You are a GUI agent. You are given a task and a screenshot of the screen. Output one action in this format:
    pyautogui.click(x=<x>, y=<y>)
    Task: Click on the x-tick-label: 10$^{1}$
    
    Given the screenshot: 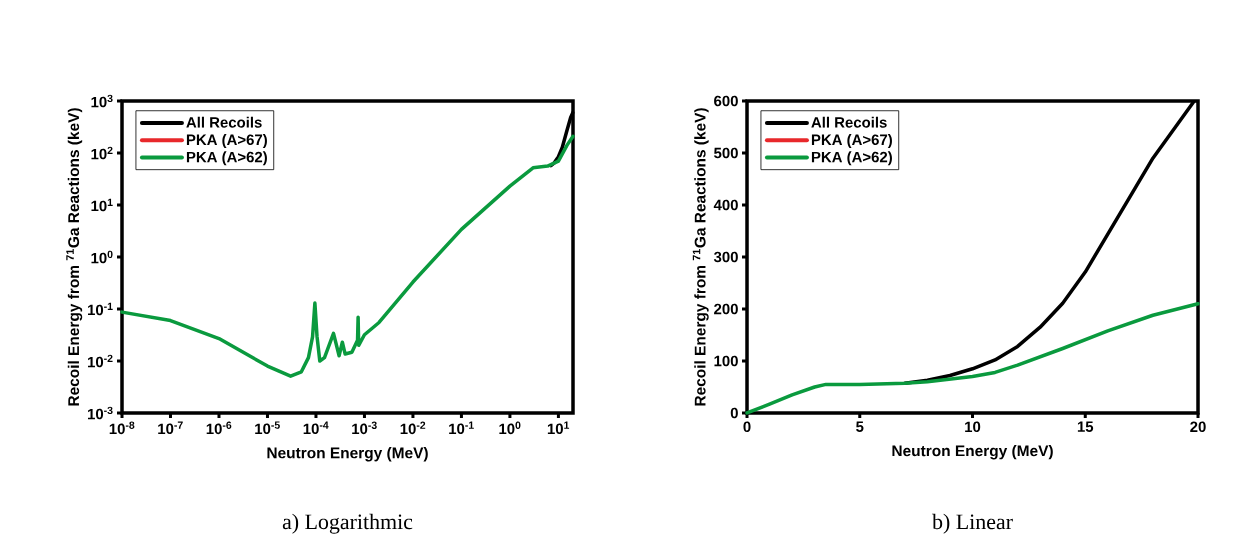 What is the action you would take?
    pyautogui.click(x=558, y=428)
    